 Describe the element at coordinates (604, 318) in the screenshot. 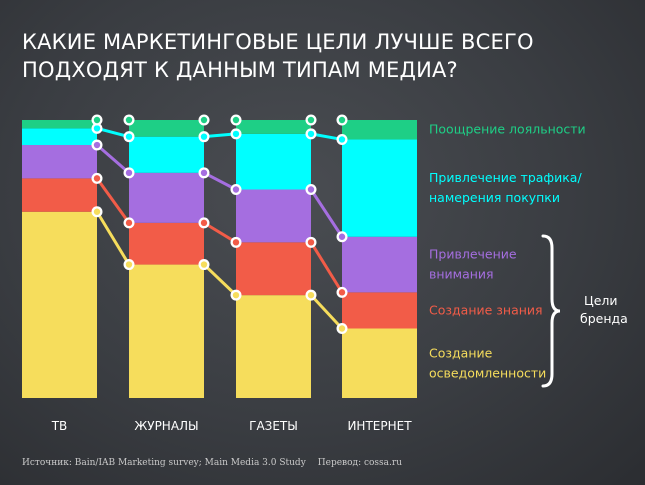

I see `brand-goals-label-line: бренда` at that location.